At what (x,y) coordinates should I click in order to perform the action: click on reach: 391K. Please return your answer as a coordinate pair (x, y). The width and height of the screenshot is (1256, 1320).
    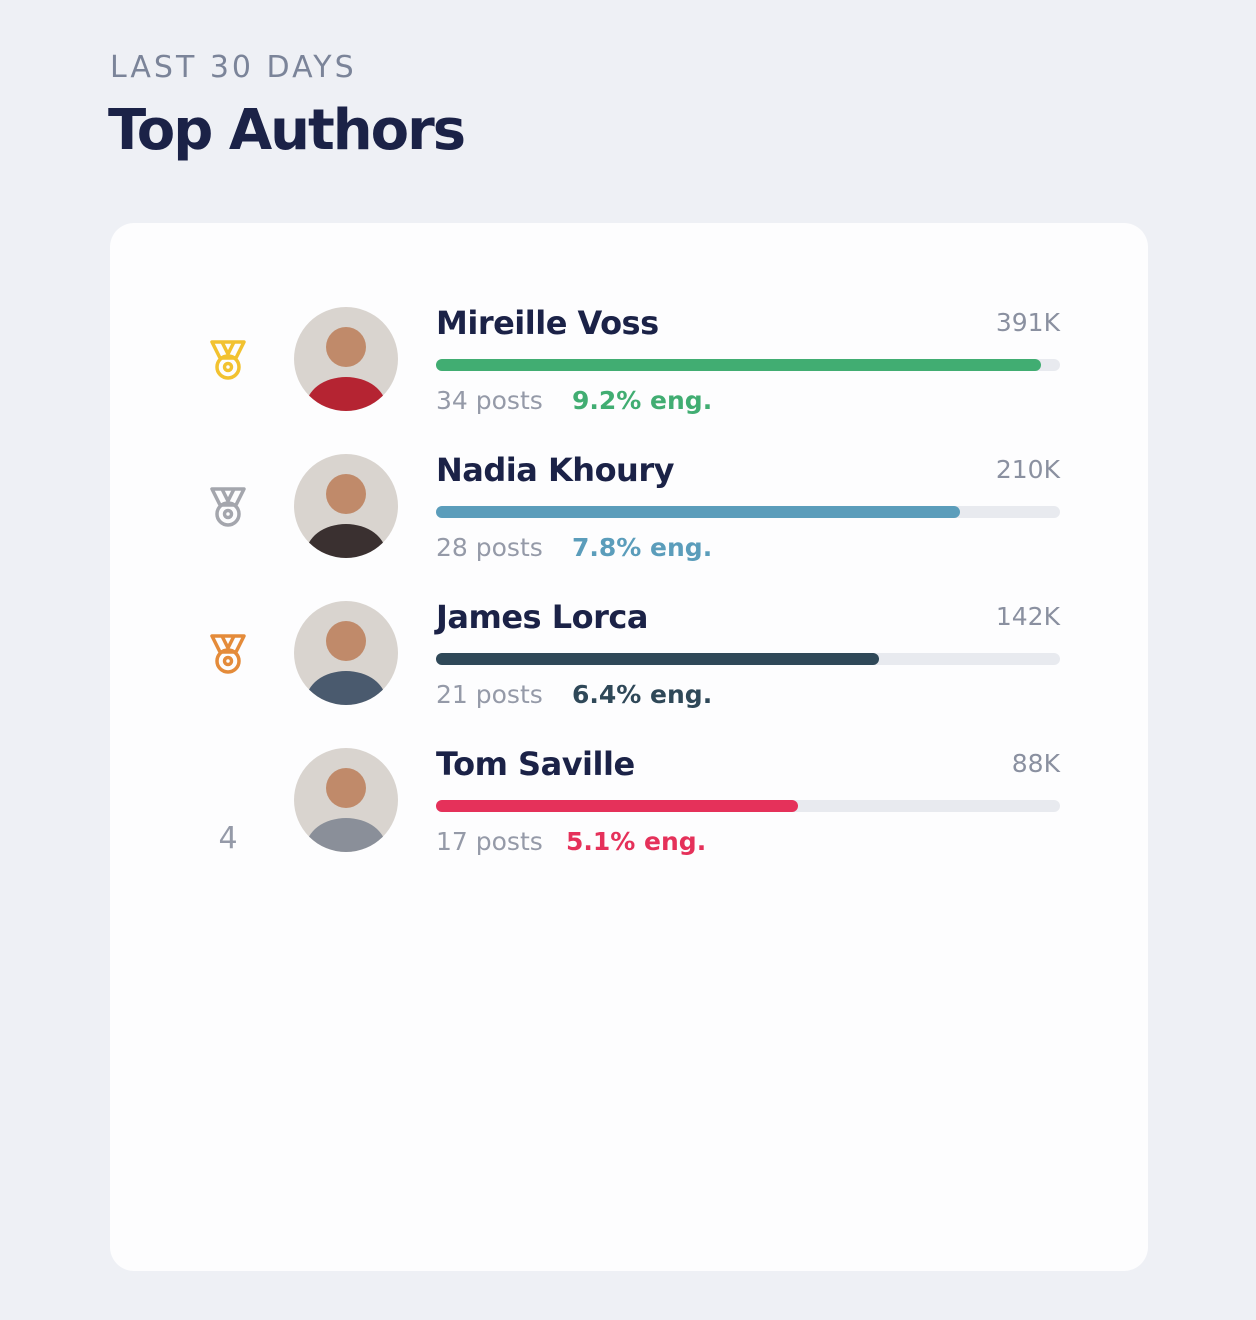
    Looking at the image, I should click on (1027, 322).